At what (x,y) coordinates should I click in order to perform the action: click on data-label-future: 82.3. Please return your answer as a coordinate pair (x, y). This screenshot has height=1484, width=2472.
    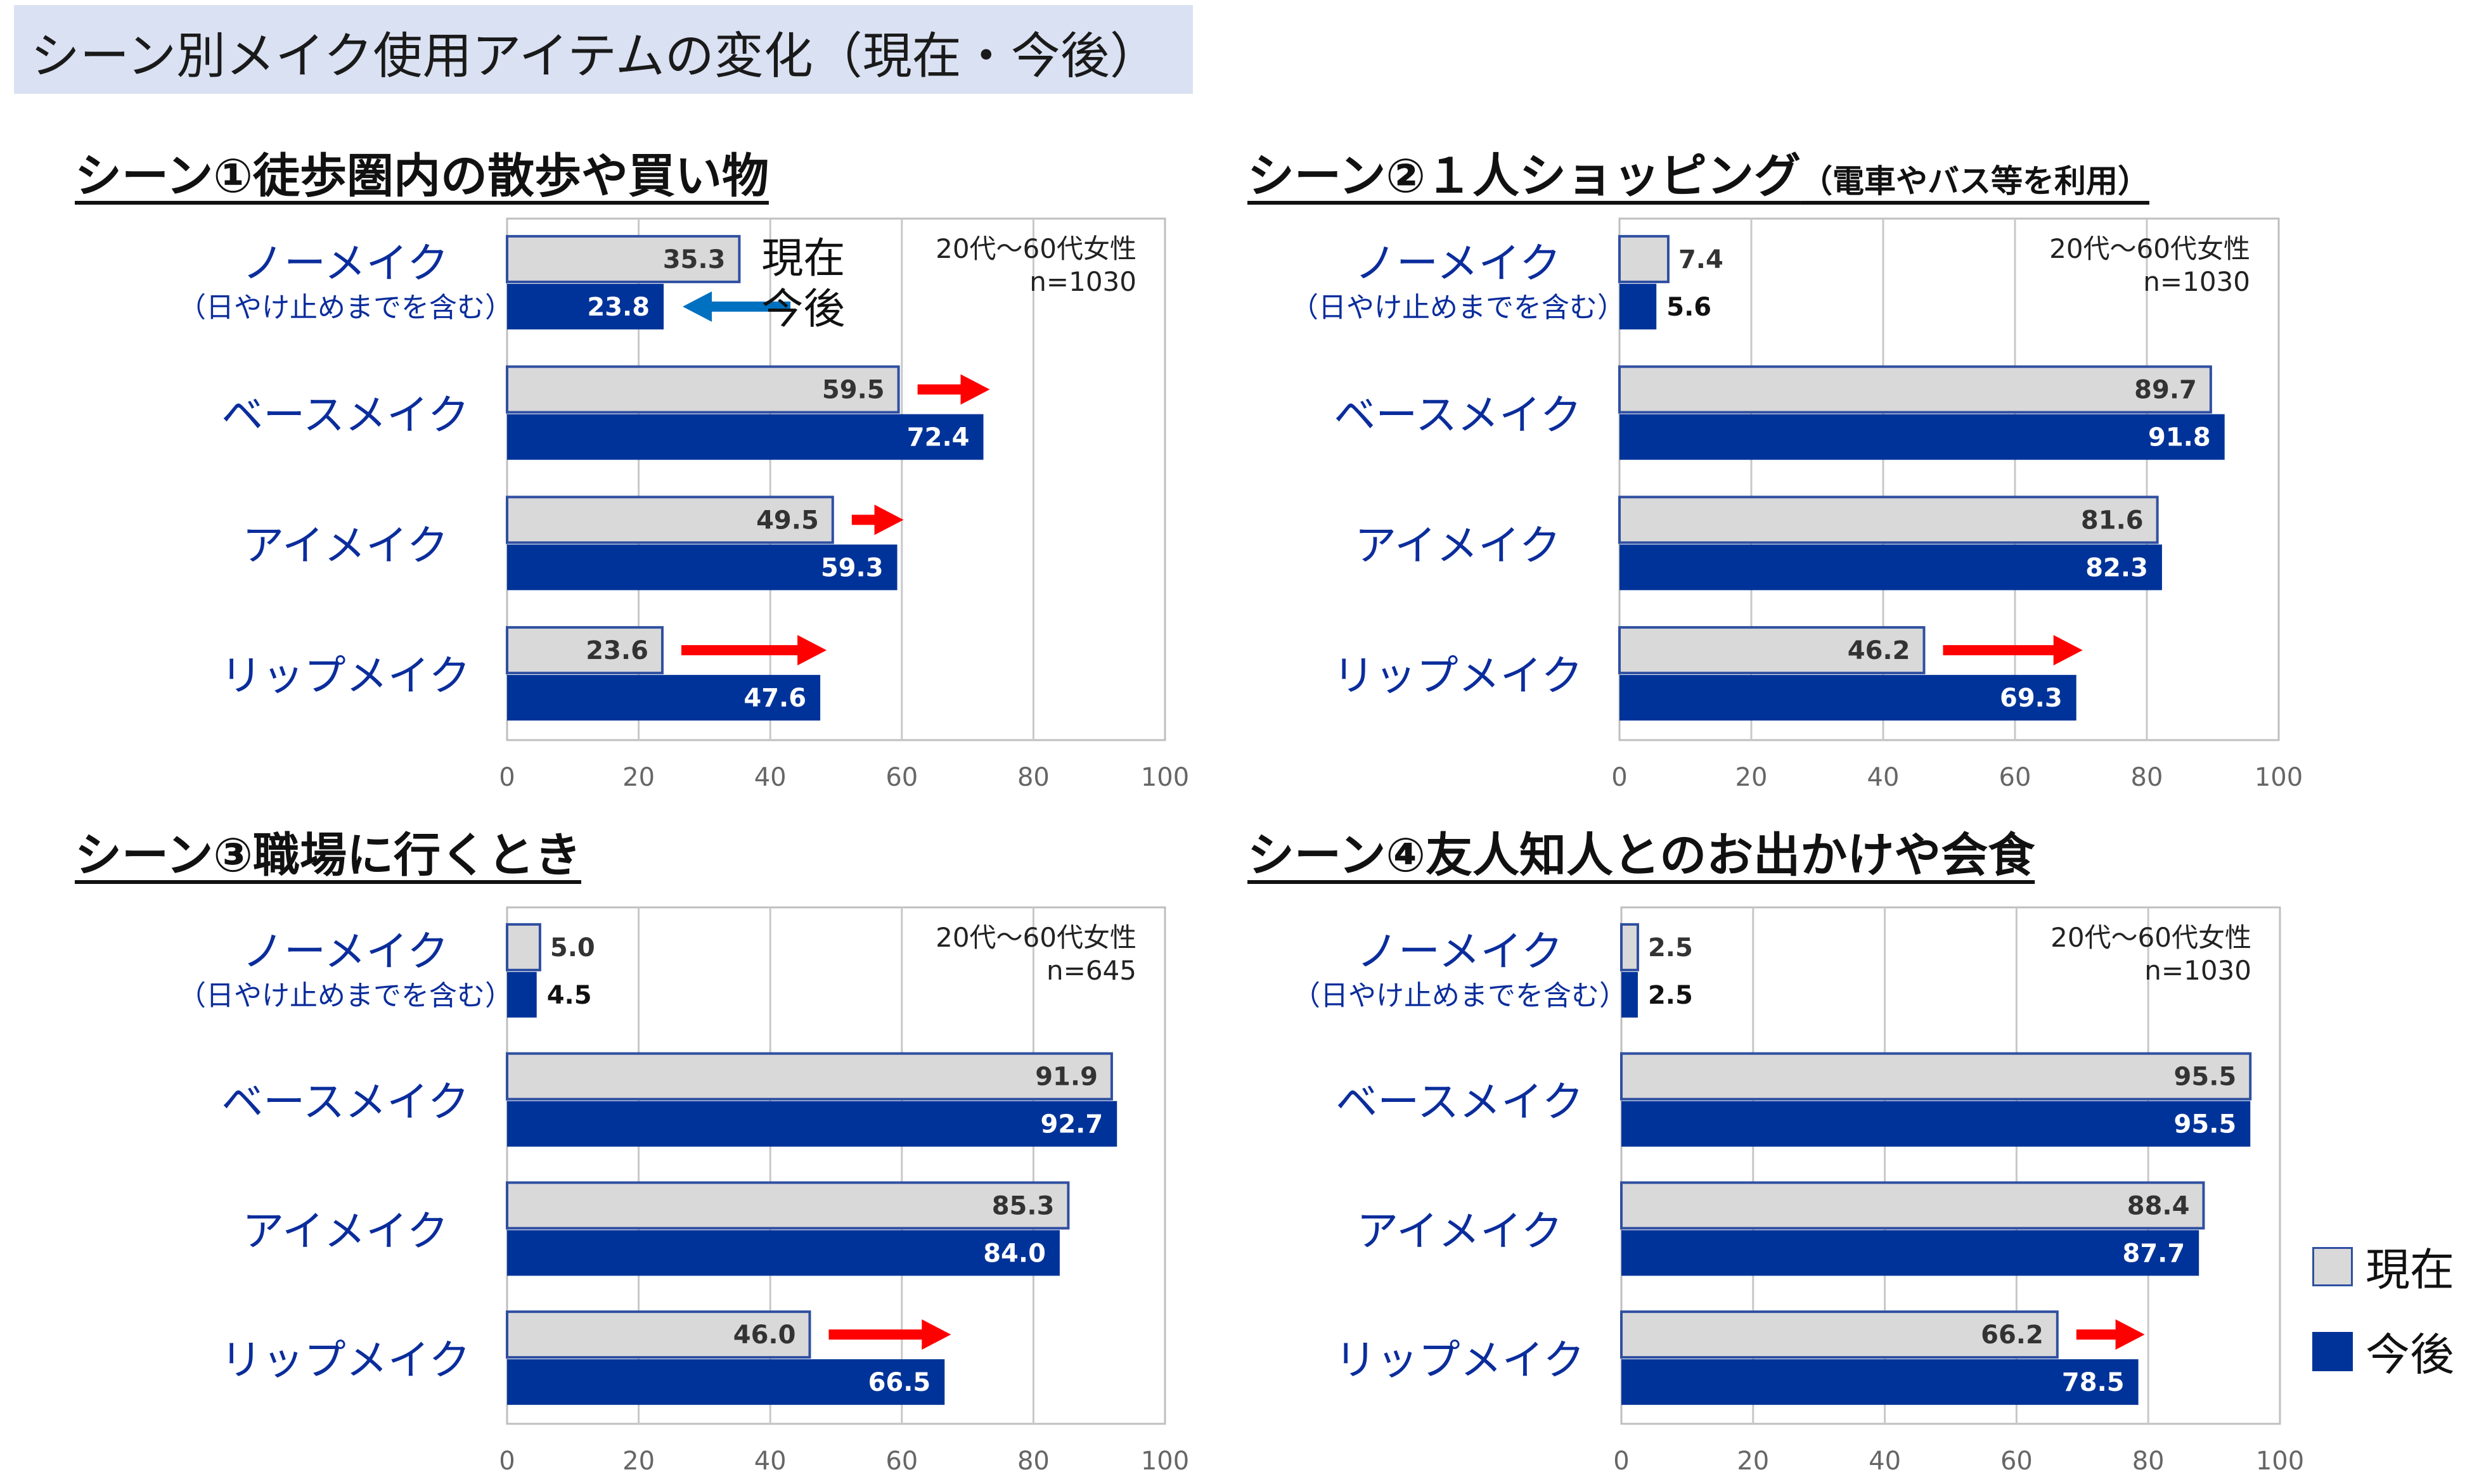
    Looking at the image, I should click on (2116, 567).